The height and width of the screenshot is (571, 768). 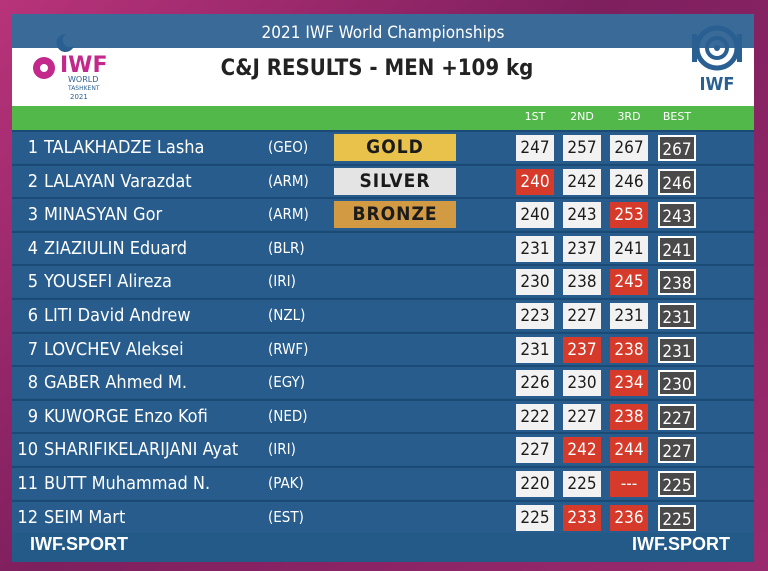 What do you see at coordinates (383, 118) in the screenshot?
I see `column-header-bar` at bounding box center [383, 118].